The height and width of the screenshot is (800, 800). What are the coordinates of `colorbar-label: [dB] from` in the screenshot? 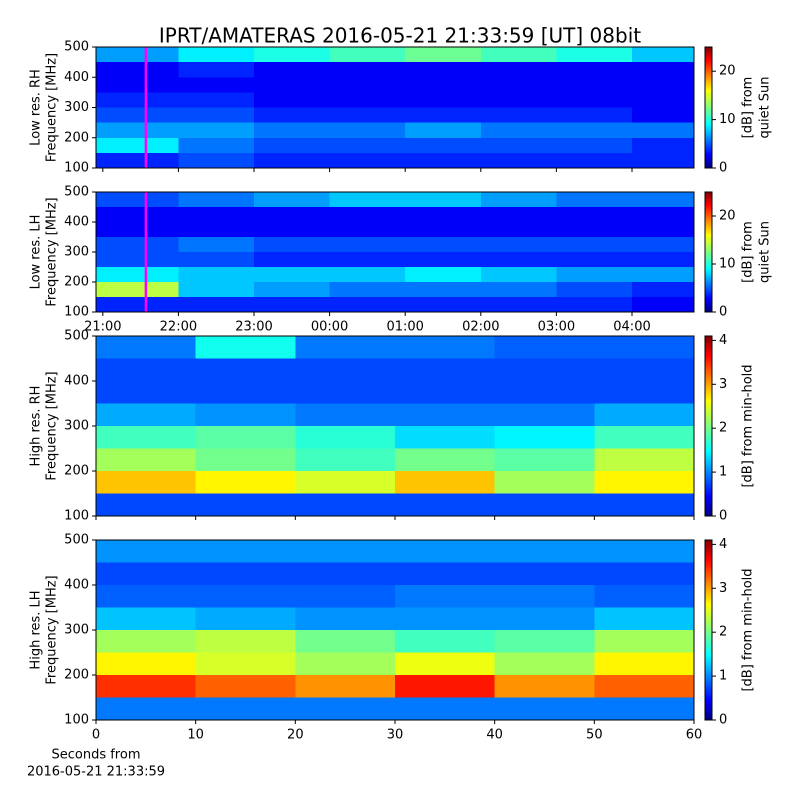 It's located at (748, 108).